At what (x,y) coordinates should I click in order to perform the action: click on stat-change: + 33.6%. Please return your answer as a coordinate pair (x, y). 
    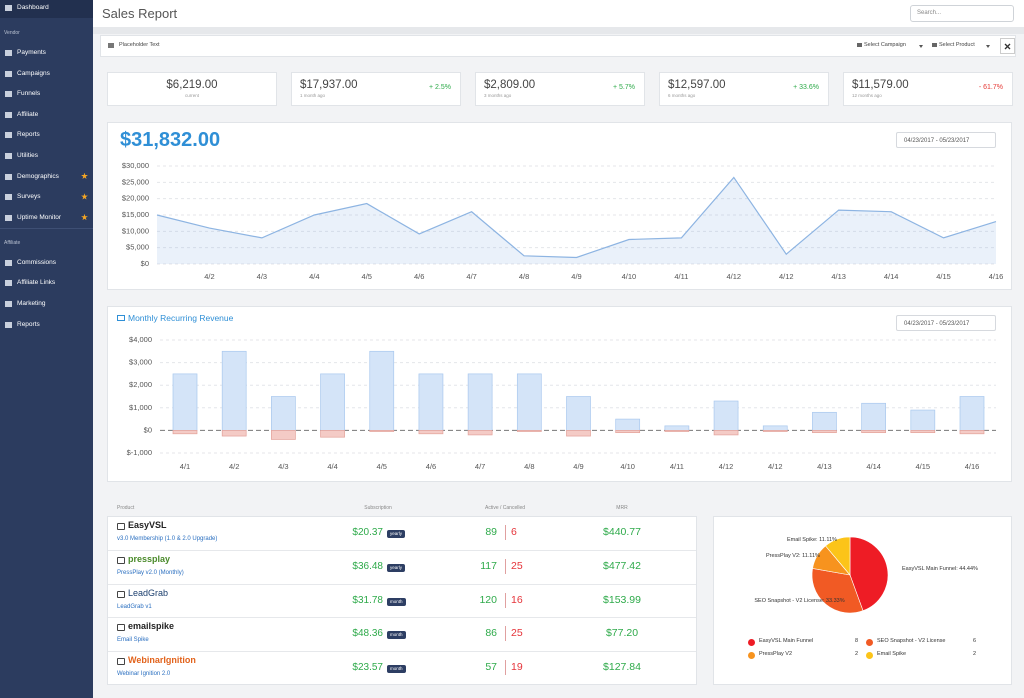
    Looking at the image, I should click on (806, 87).